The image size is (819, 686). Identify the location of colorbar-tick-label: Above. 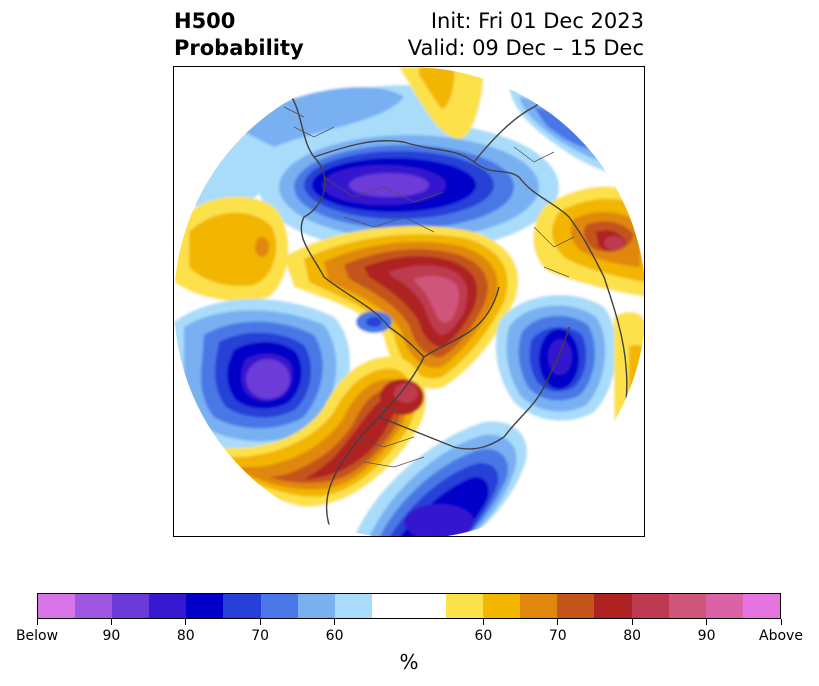
(781, 636).